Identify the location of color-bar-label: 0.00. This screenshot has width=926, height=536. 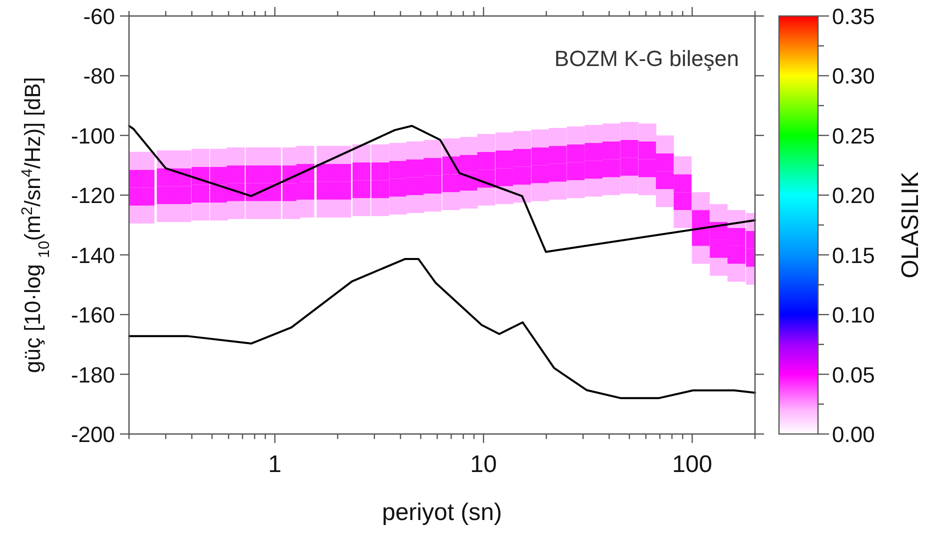
(853, 434).